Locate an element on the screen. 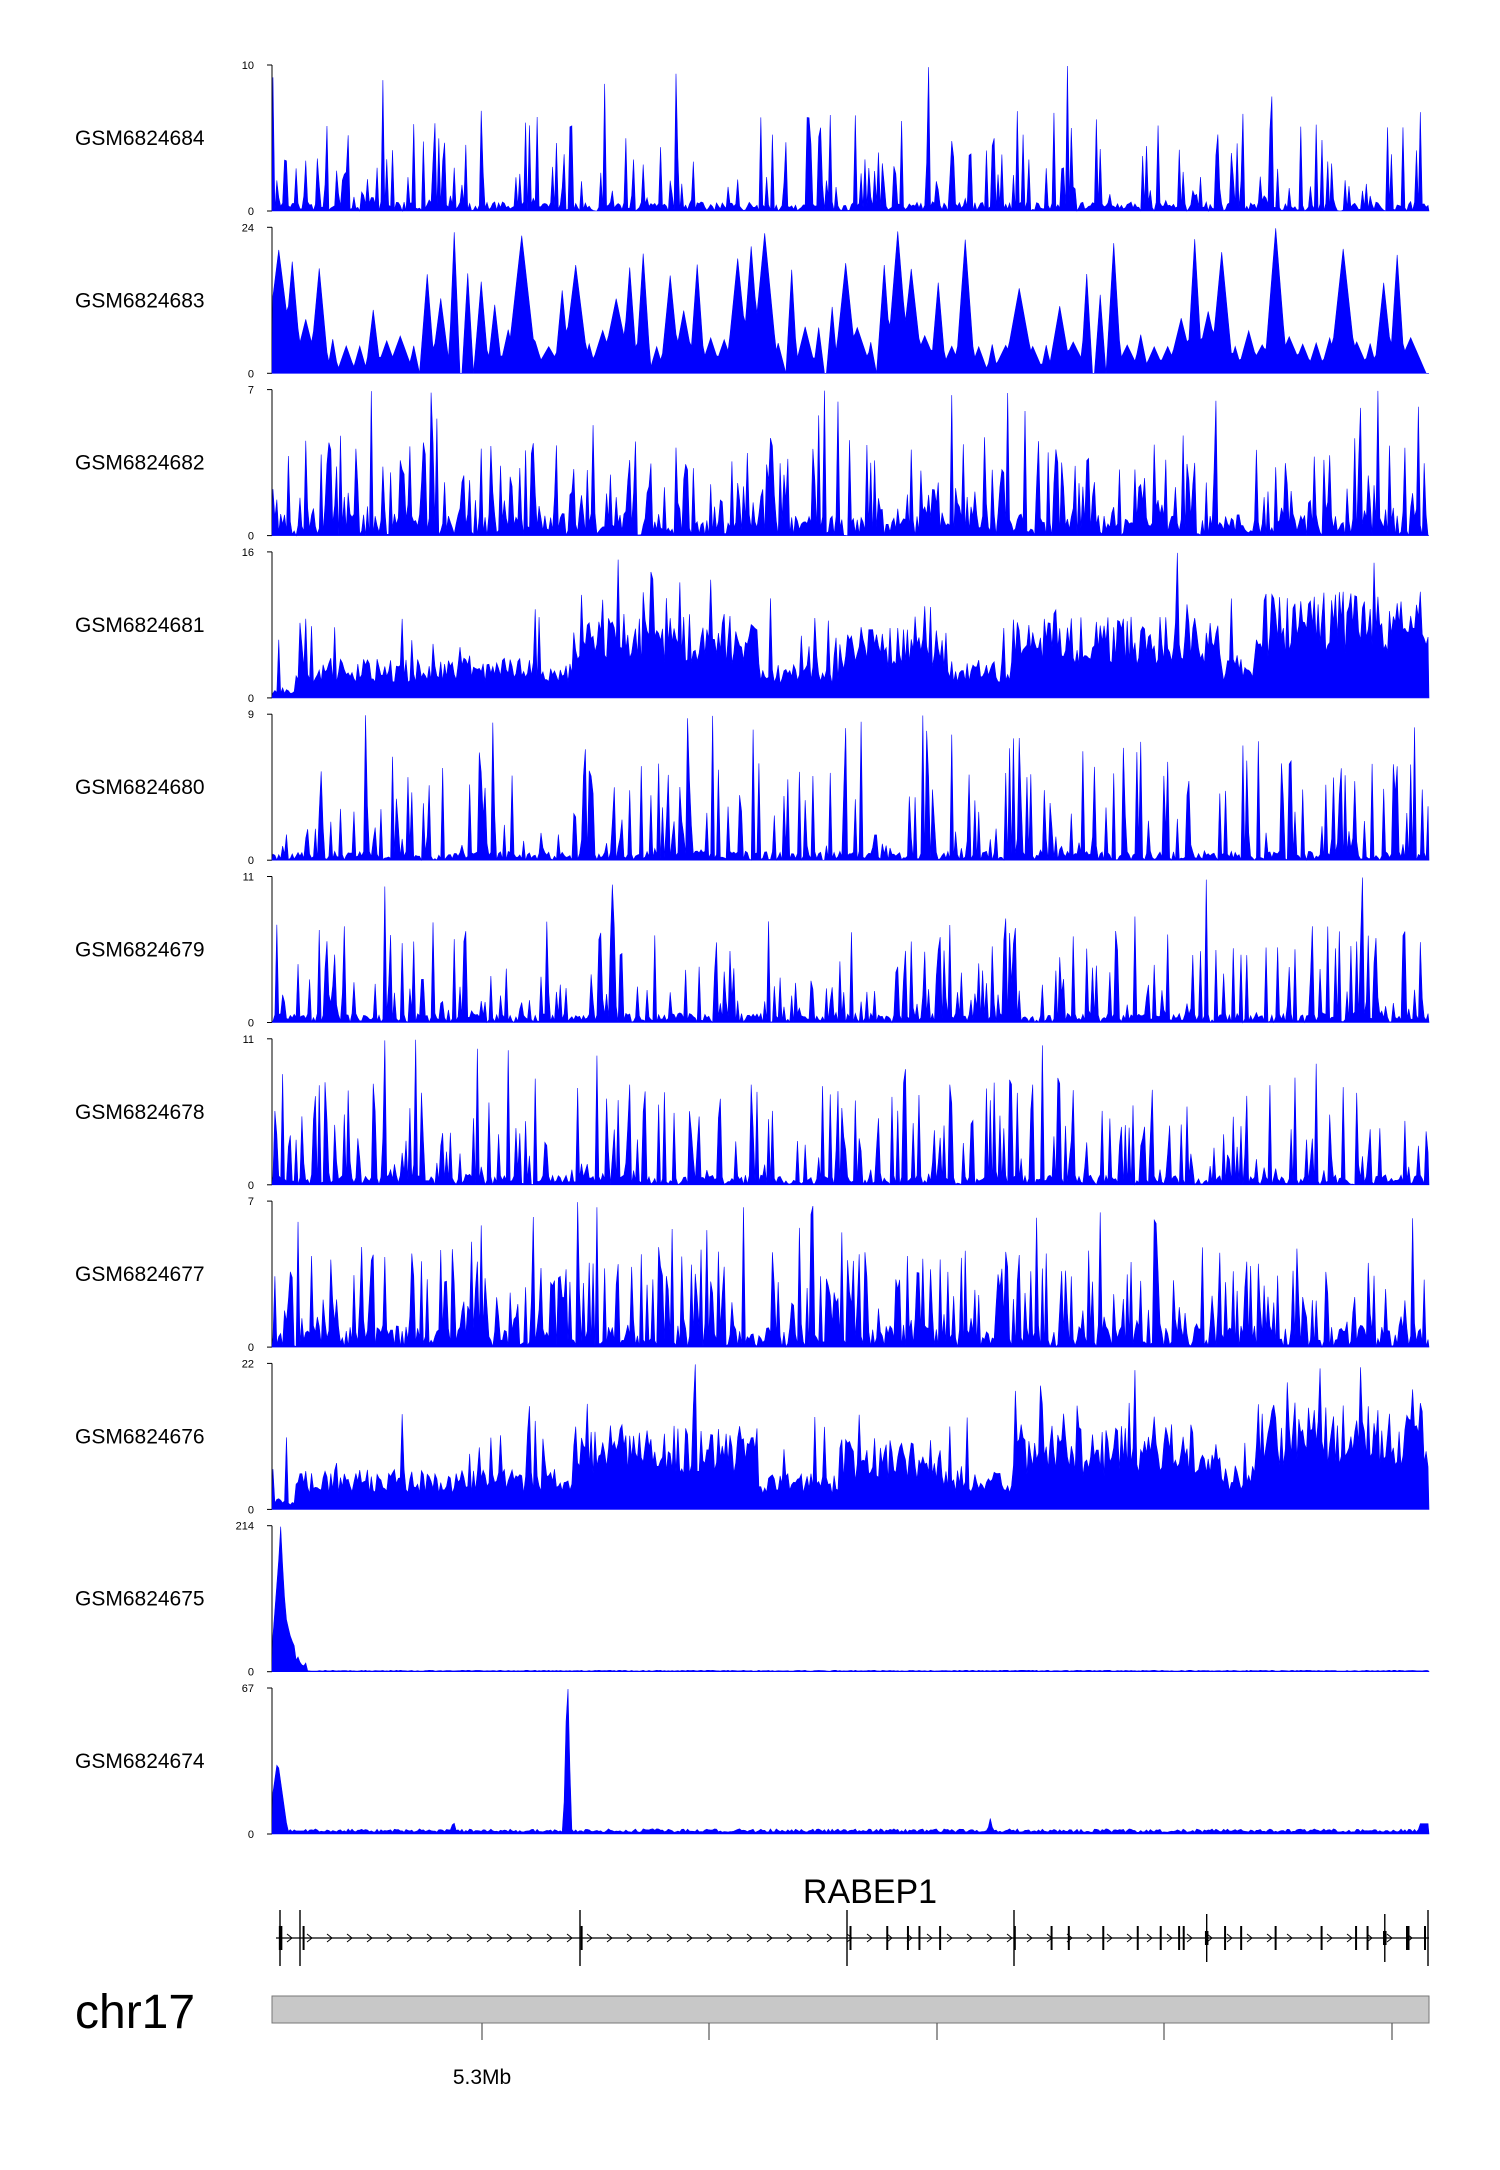 This screenshot has height=2170, width=1500. track-name-label: GSM6824678 is located at coordinates (140, 1112).